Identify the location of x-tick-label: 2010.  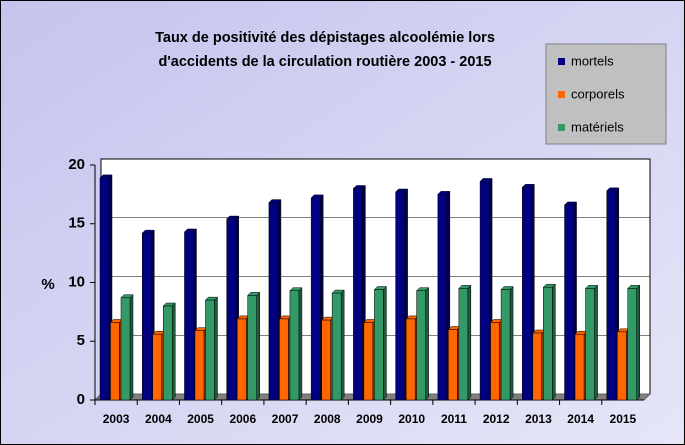
(411, 419).